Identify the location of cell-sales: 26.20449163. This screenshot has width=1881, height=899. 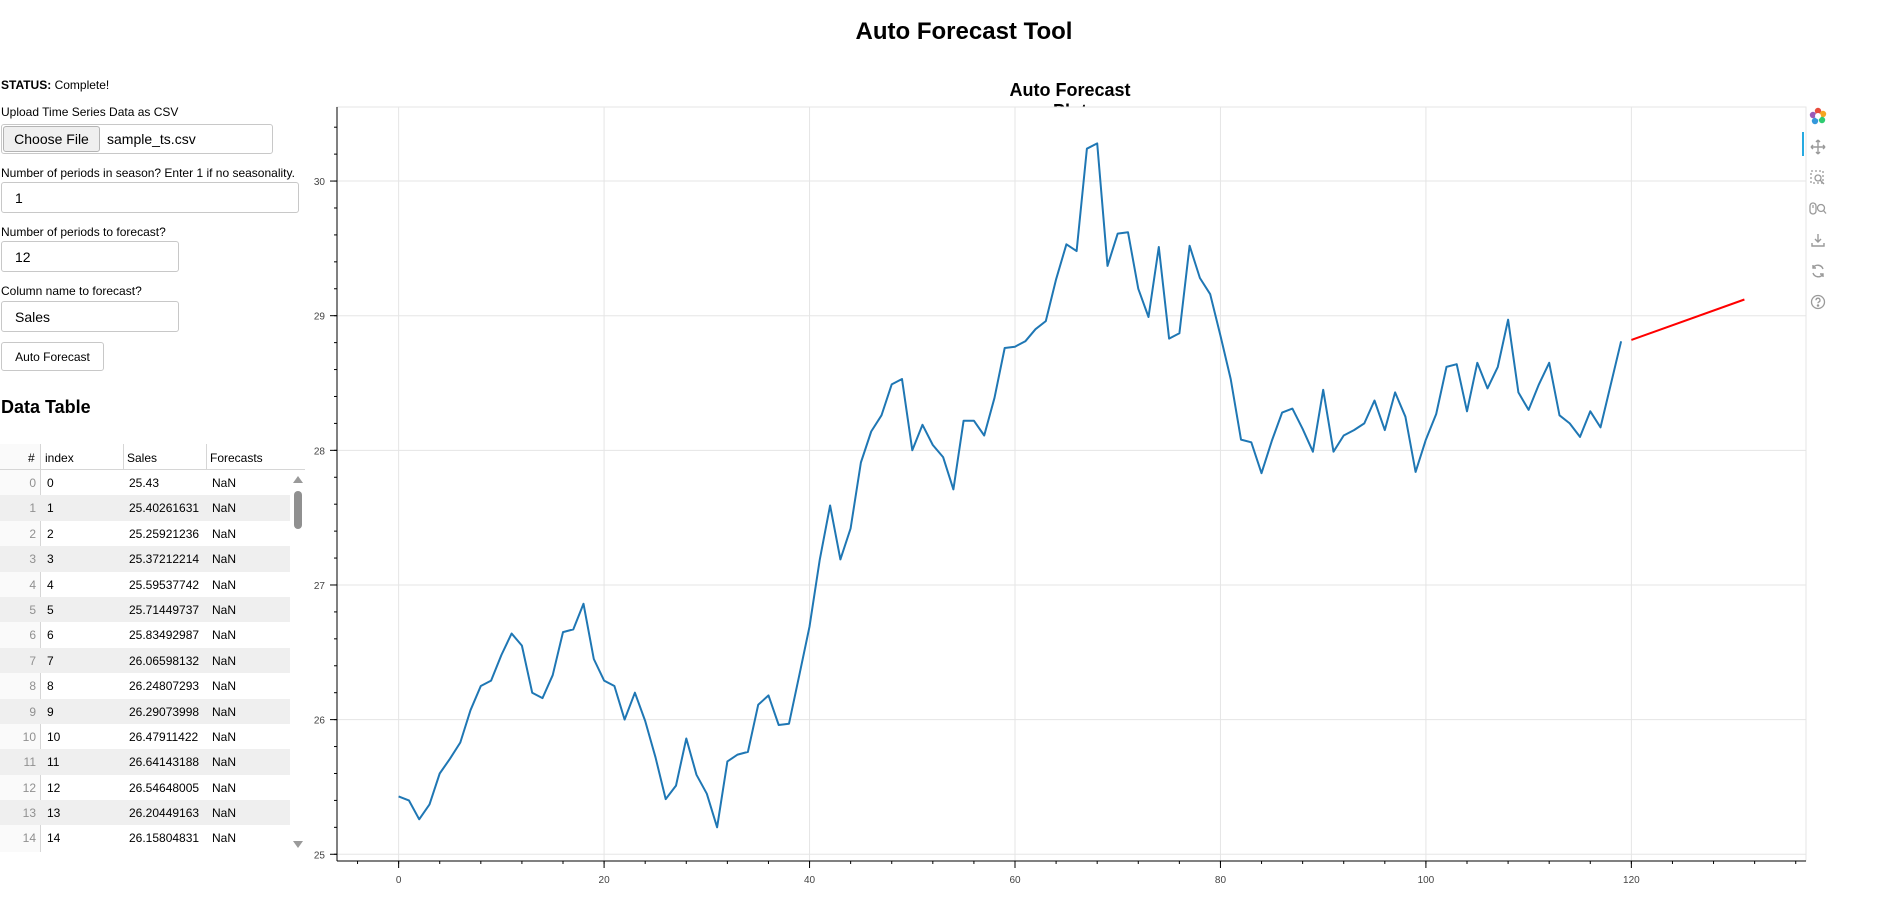
(164, 813).